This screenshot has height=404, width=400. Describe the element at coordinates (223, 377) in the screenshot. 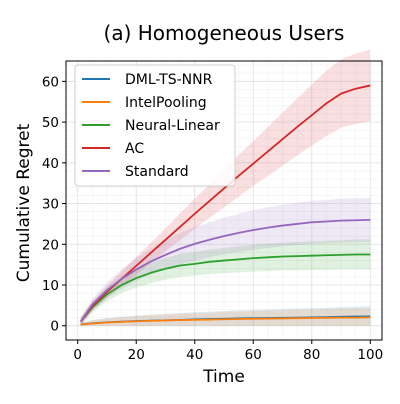

I see `x-axis-label: Time` at that location.